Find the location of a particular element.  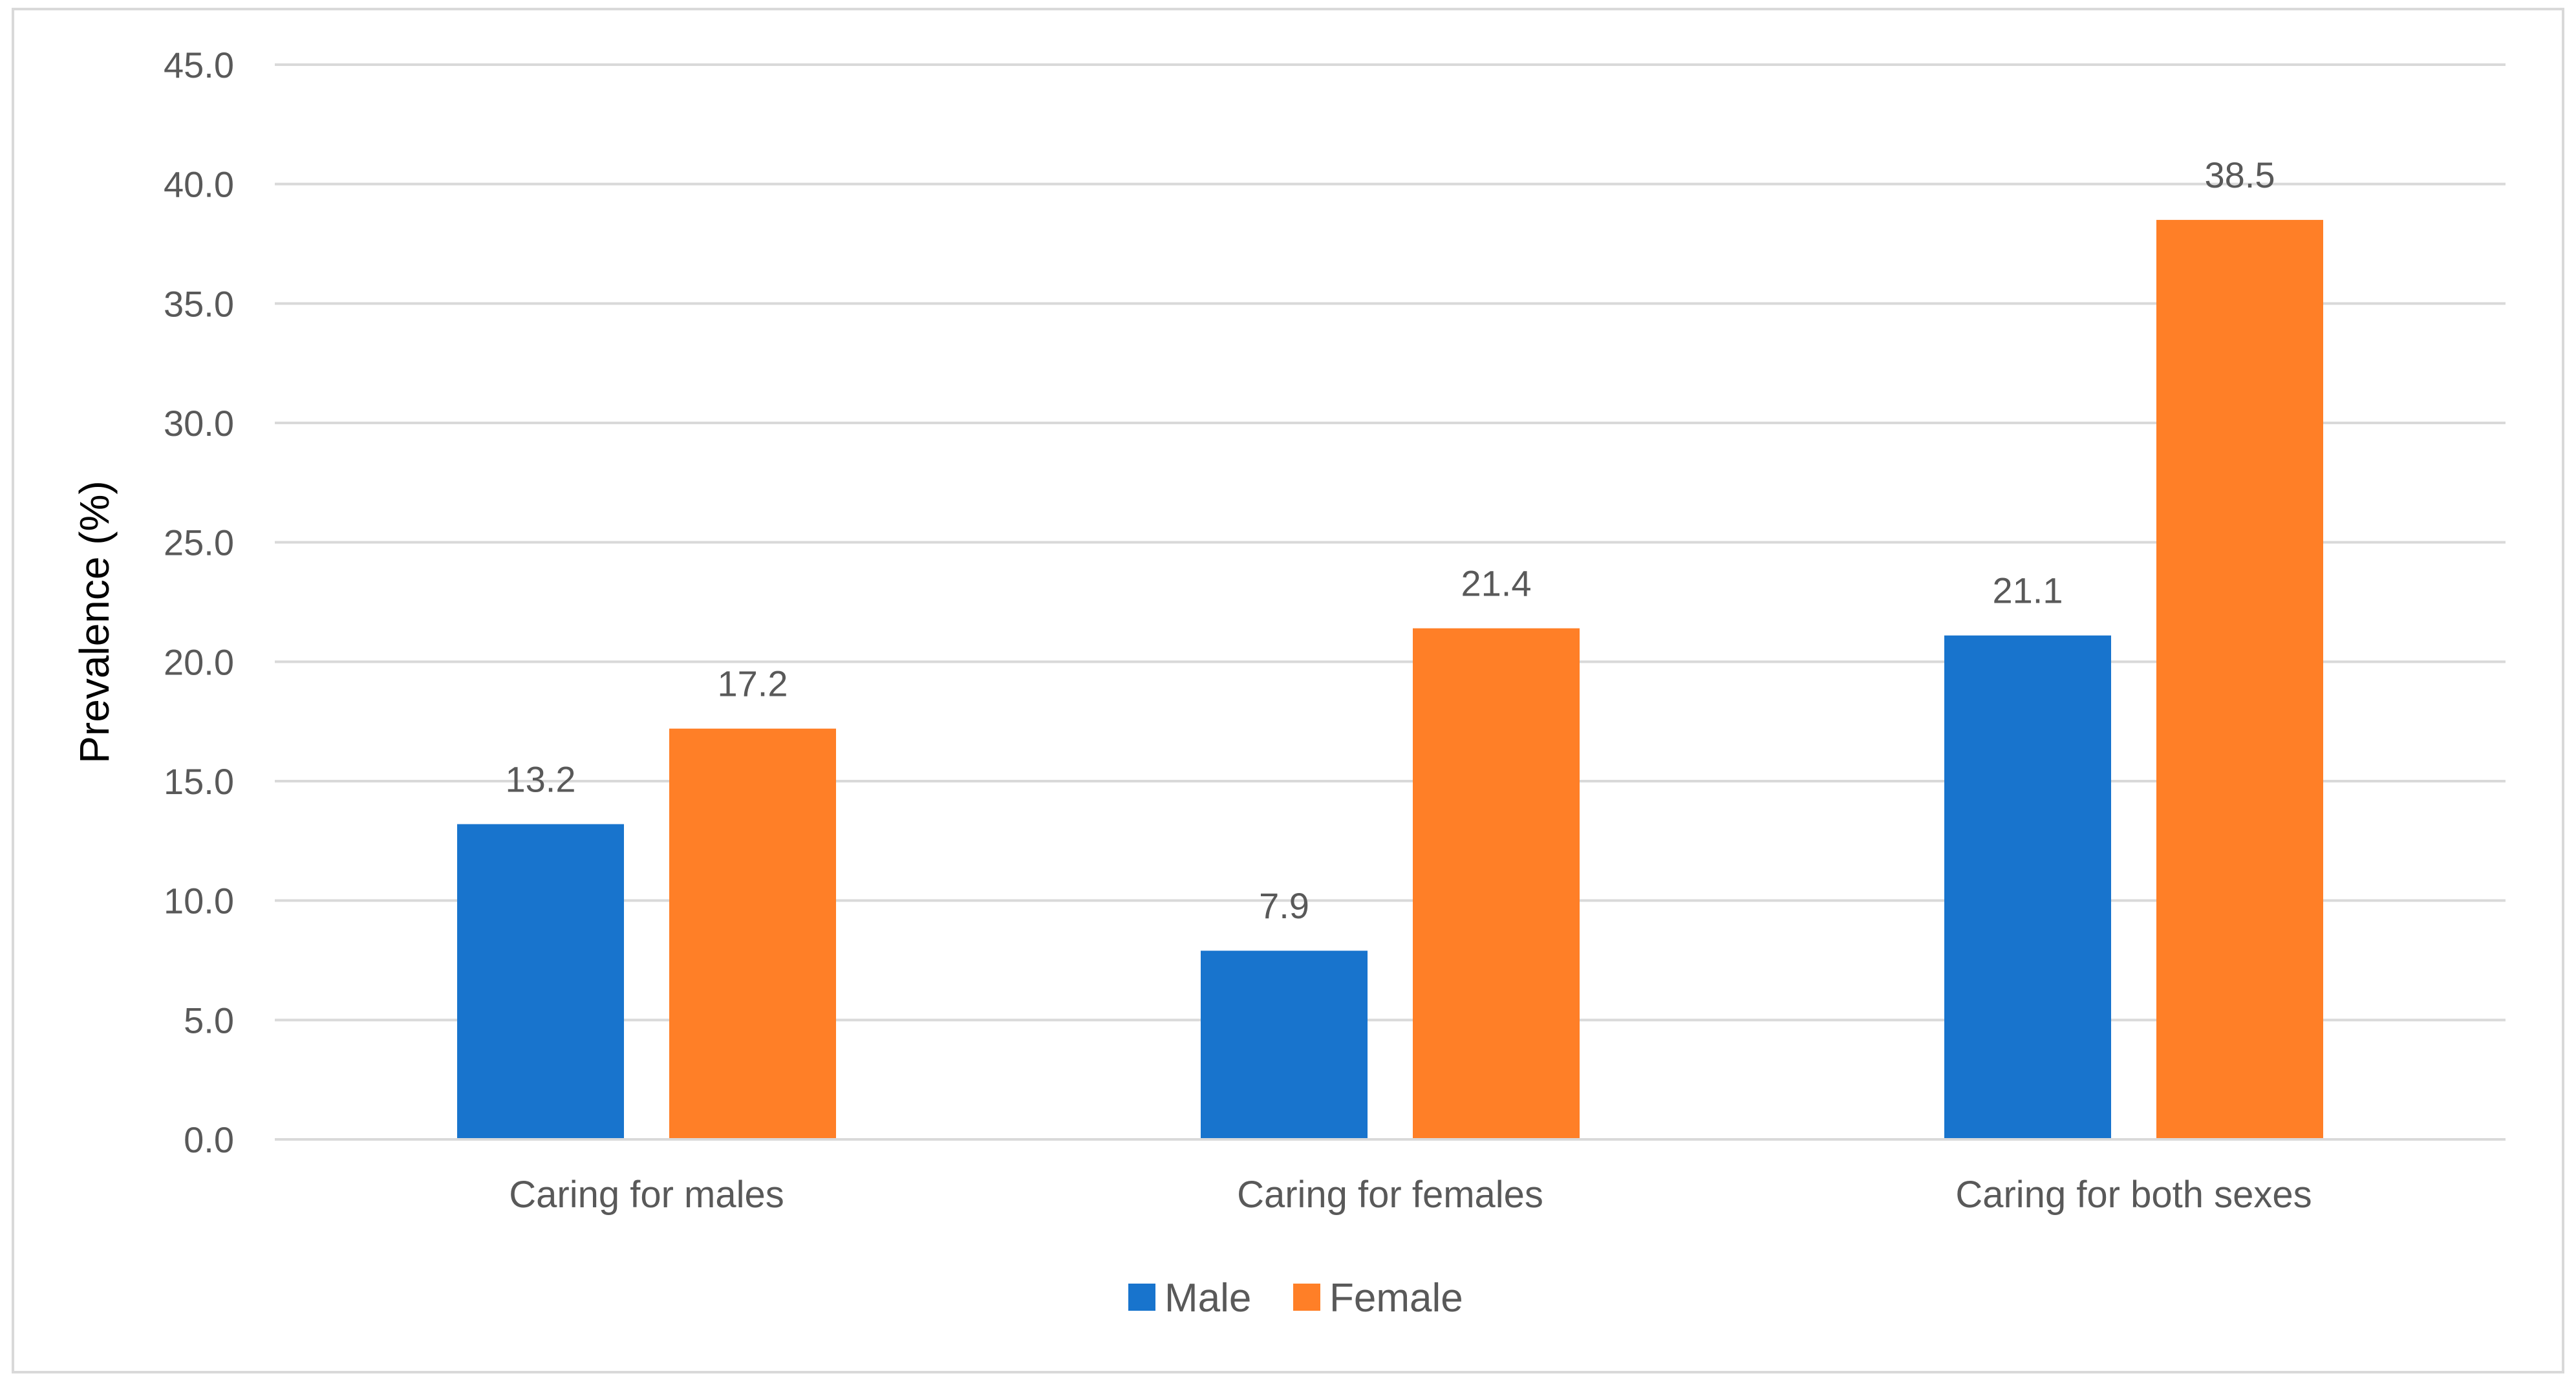

y-tick-label: 0.0 is located at coordinates (209, 1139).